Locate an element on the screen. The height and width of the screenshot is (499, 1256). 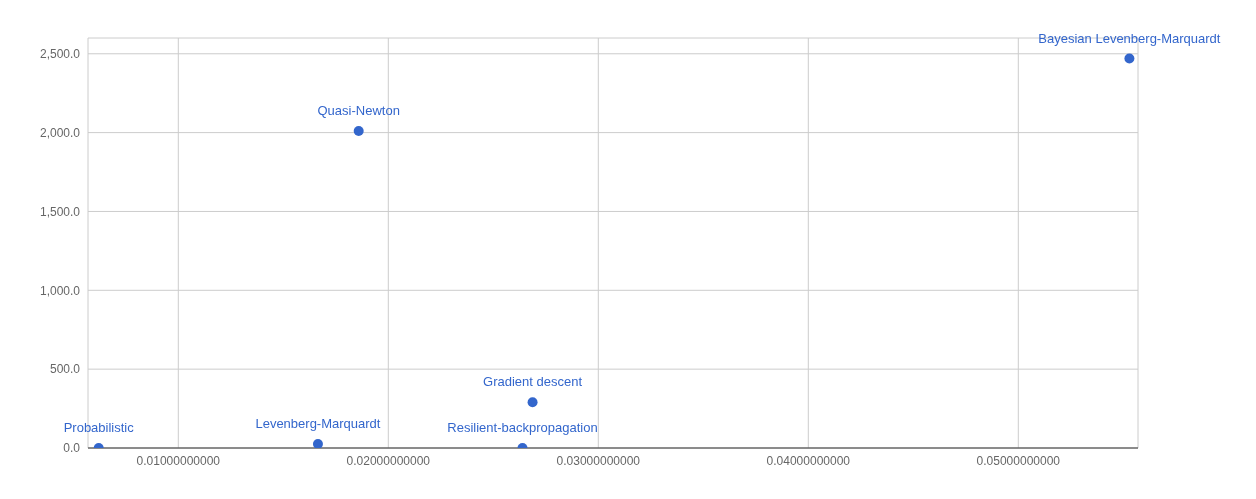
x-tick-label: 0.04000000000 is located at coordinates (808, 460).